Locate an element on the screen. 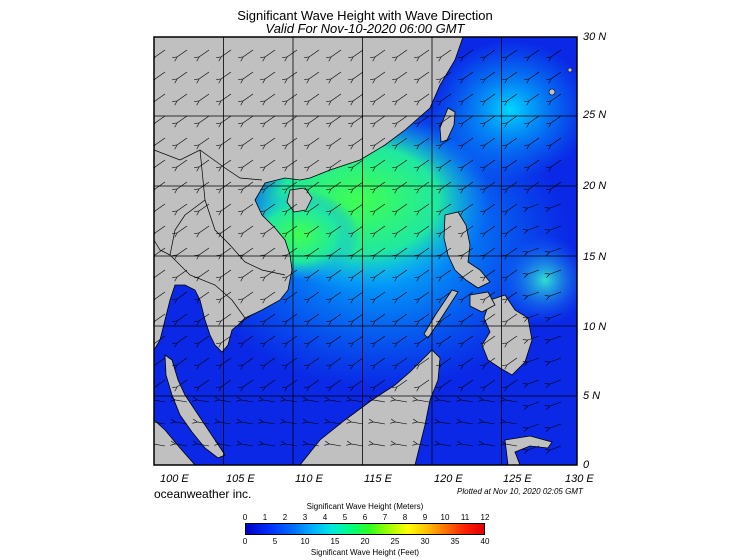 The height and width of the screenshot is (560, 755). sea-northeast-swell is located at coordinates (503, 110).